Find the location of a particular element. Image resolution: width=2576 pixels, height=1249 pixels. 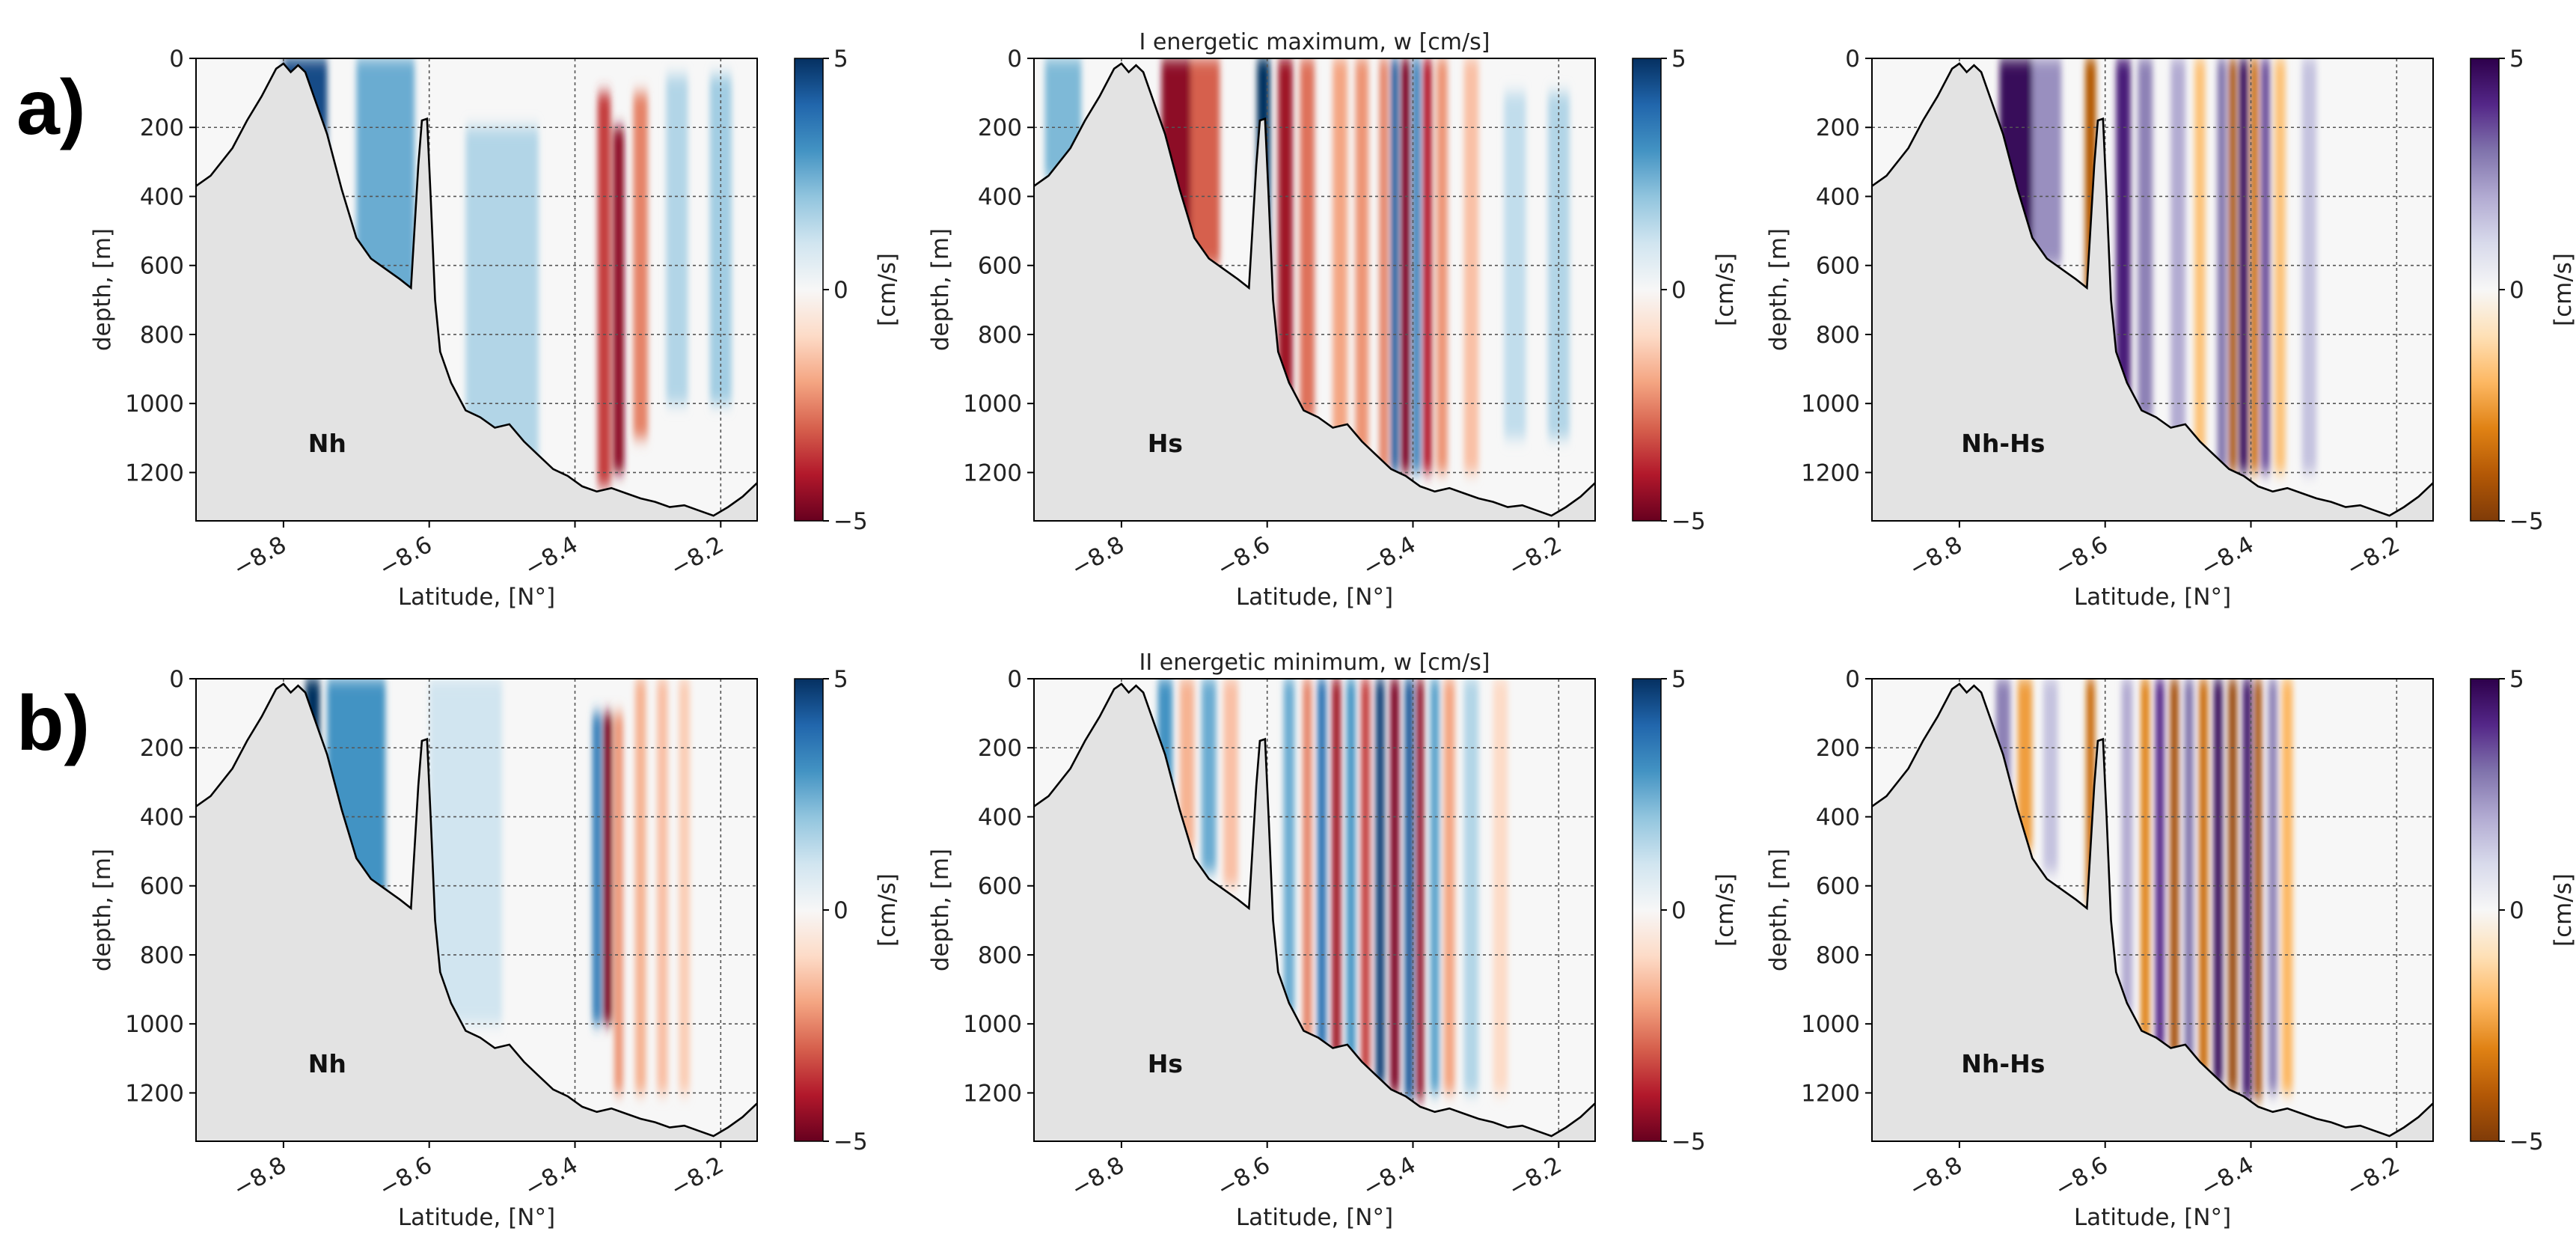

bathymetry is located at coordinates (2152, 291).